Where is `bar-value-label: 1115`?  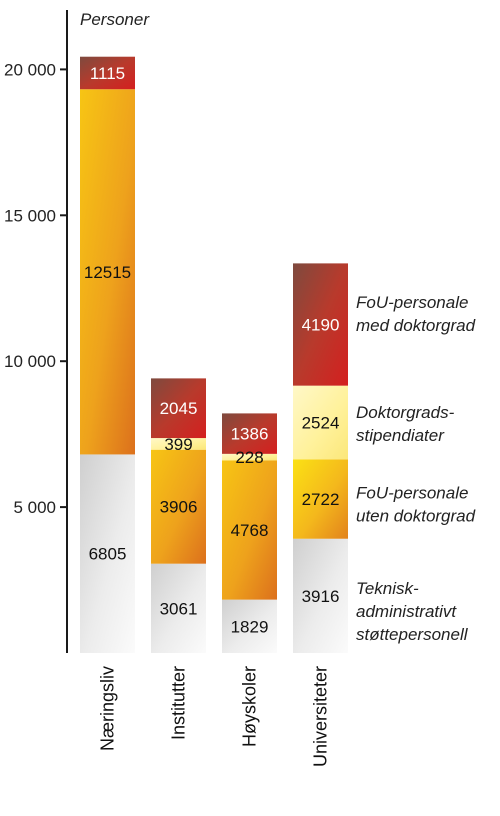 bar-value-label: 1115 is located at coordinates (107, 73).